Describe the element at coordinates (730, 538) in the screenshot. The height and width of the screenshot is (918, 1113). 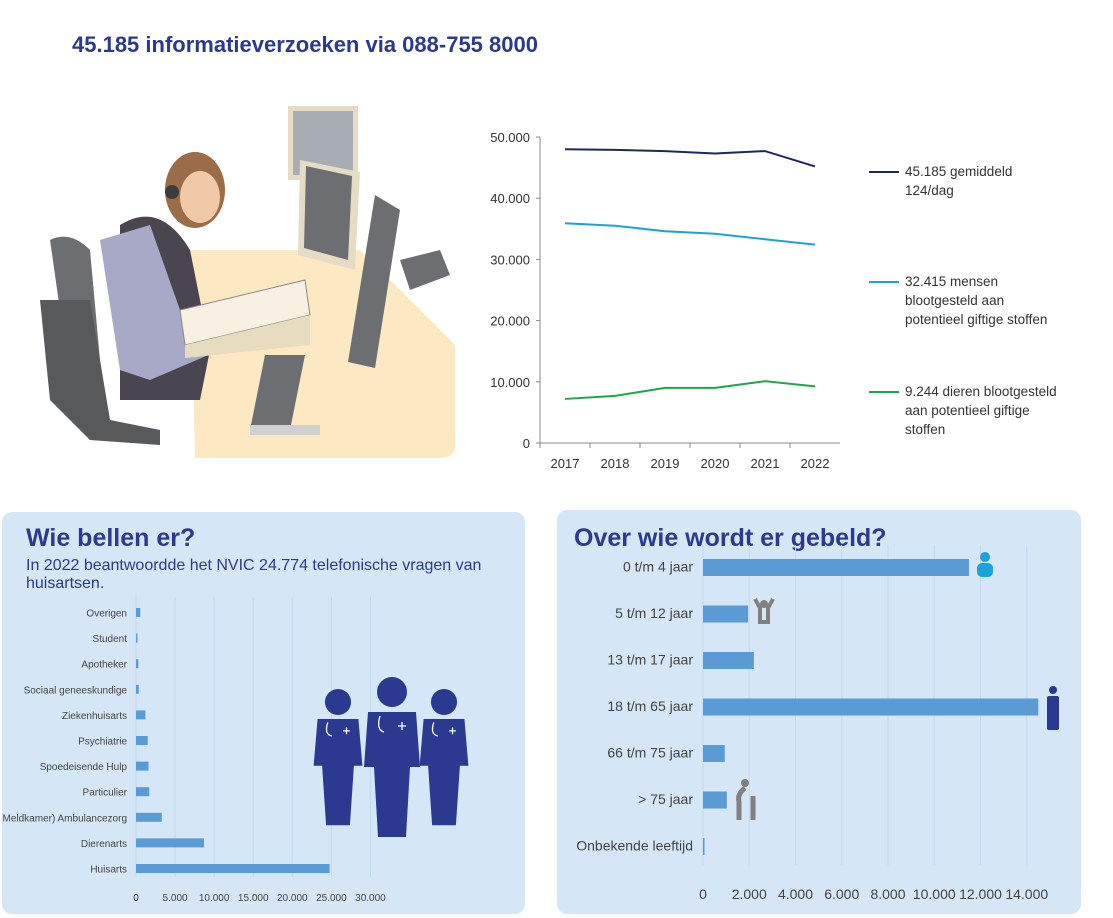
I see `subjects-title: Over wie wordt er gebeld?` at that location.